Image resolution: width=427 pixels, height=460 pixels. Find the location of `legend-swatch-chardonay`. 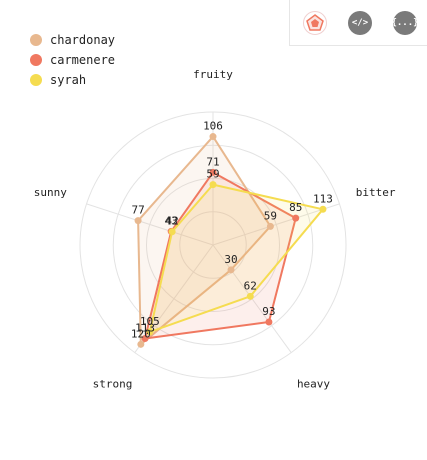

legend-swatch-chardonay is located at coordinates (36, 40).